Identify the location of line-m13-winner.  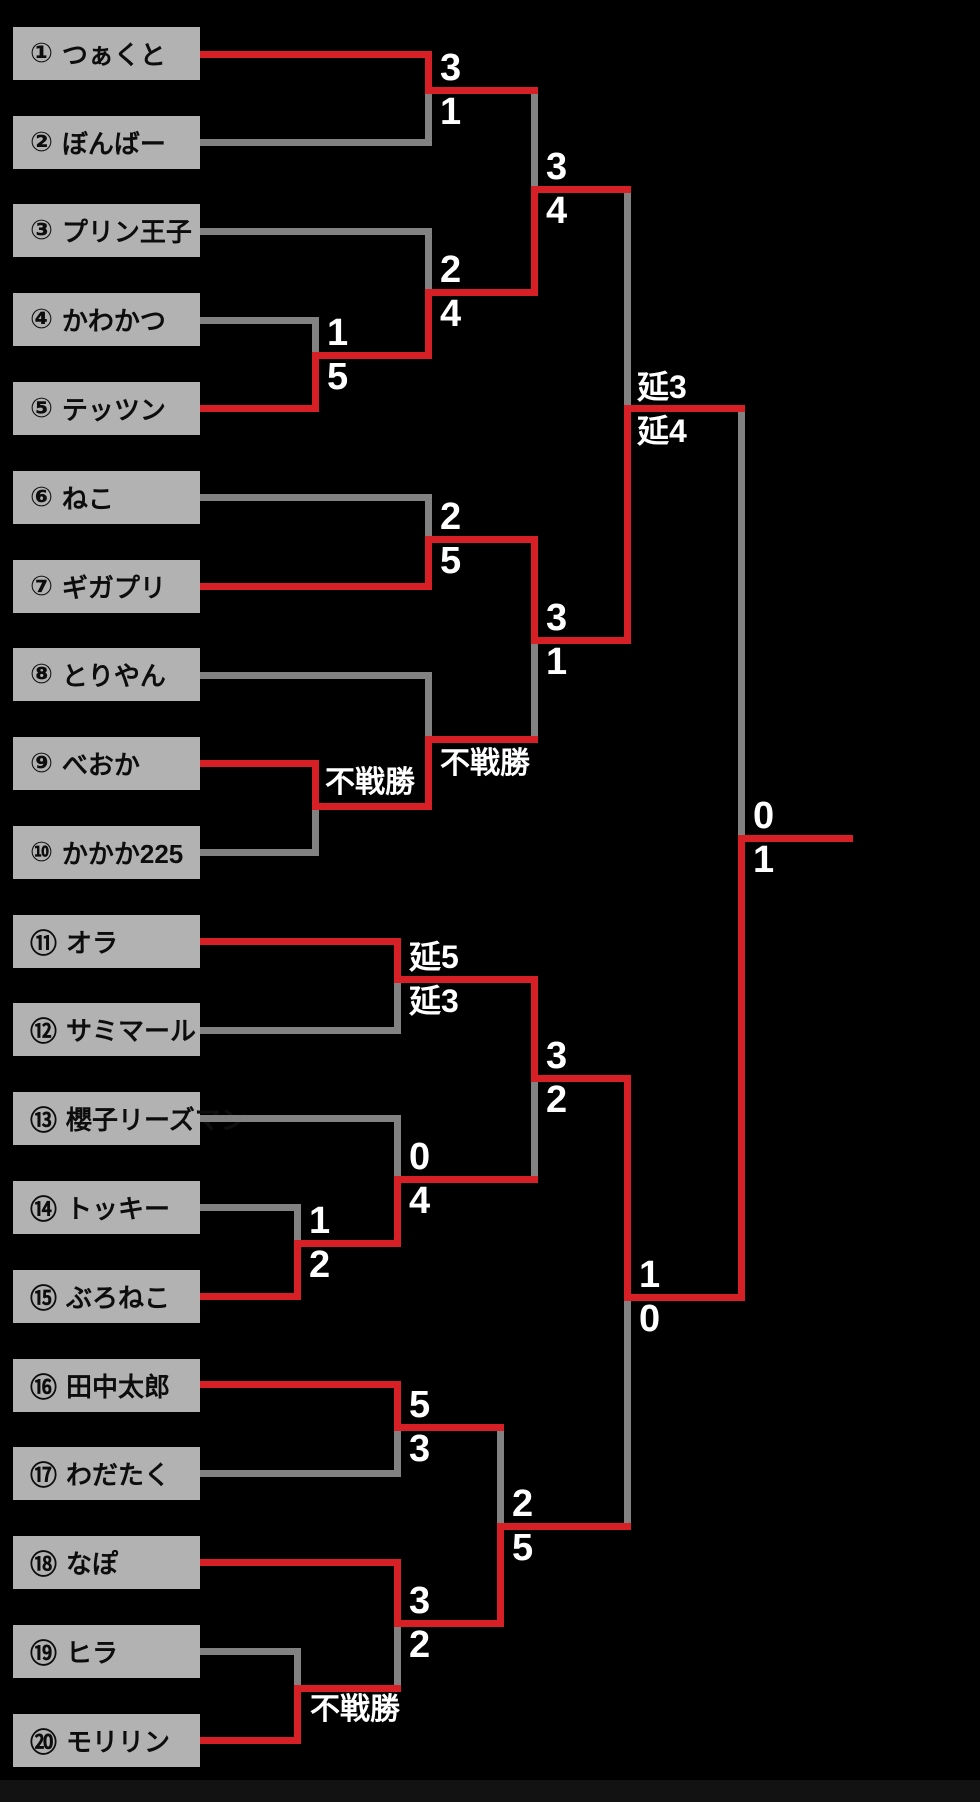
(581, 1078).